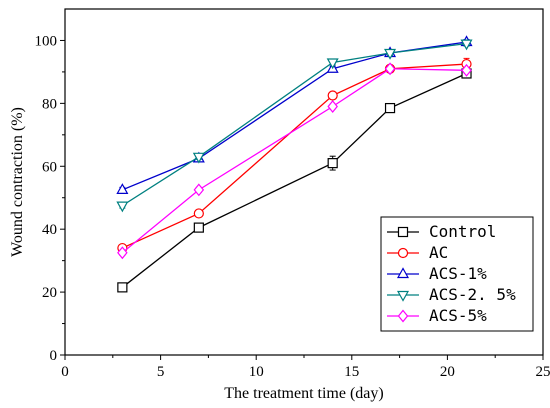  What do you see at coordinates (49, 293) in the screenshot?
I see `y-tick-label: 20` at bounding box center [49, 293].